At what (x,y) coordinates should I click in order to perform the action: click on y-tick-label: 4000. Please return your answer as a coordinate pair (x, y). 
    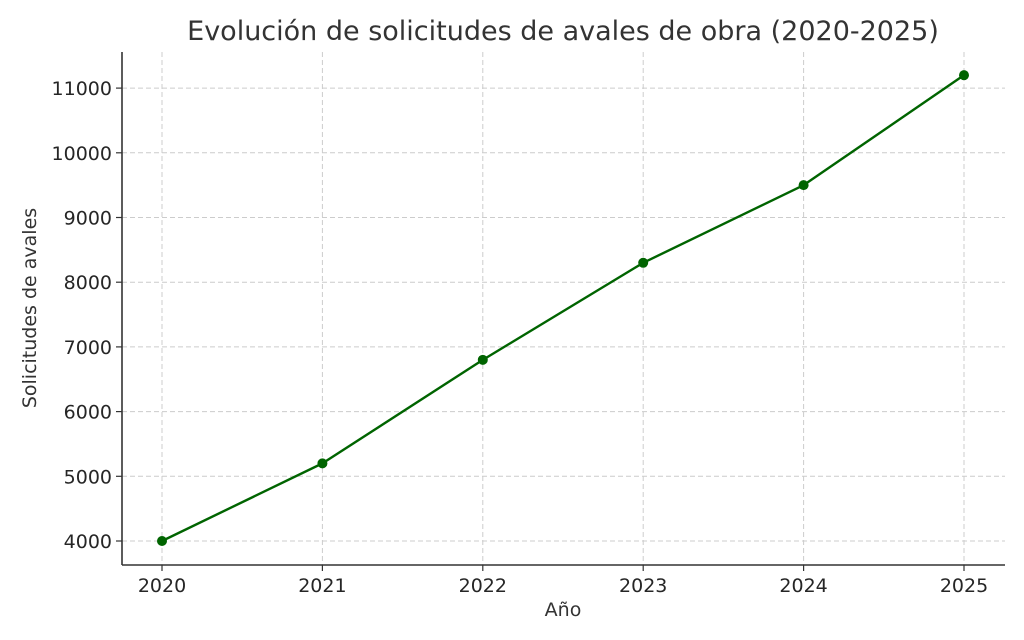
    Looking at the image, I should click on (88, 542).